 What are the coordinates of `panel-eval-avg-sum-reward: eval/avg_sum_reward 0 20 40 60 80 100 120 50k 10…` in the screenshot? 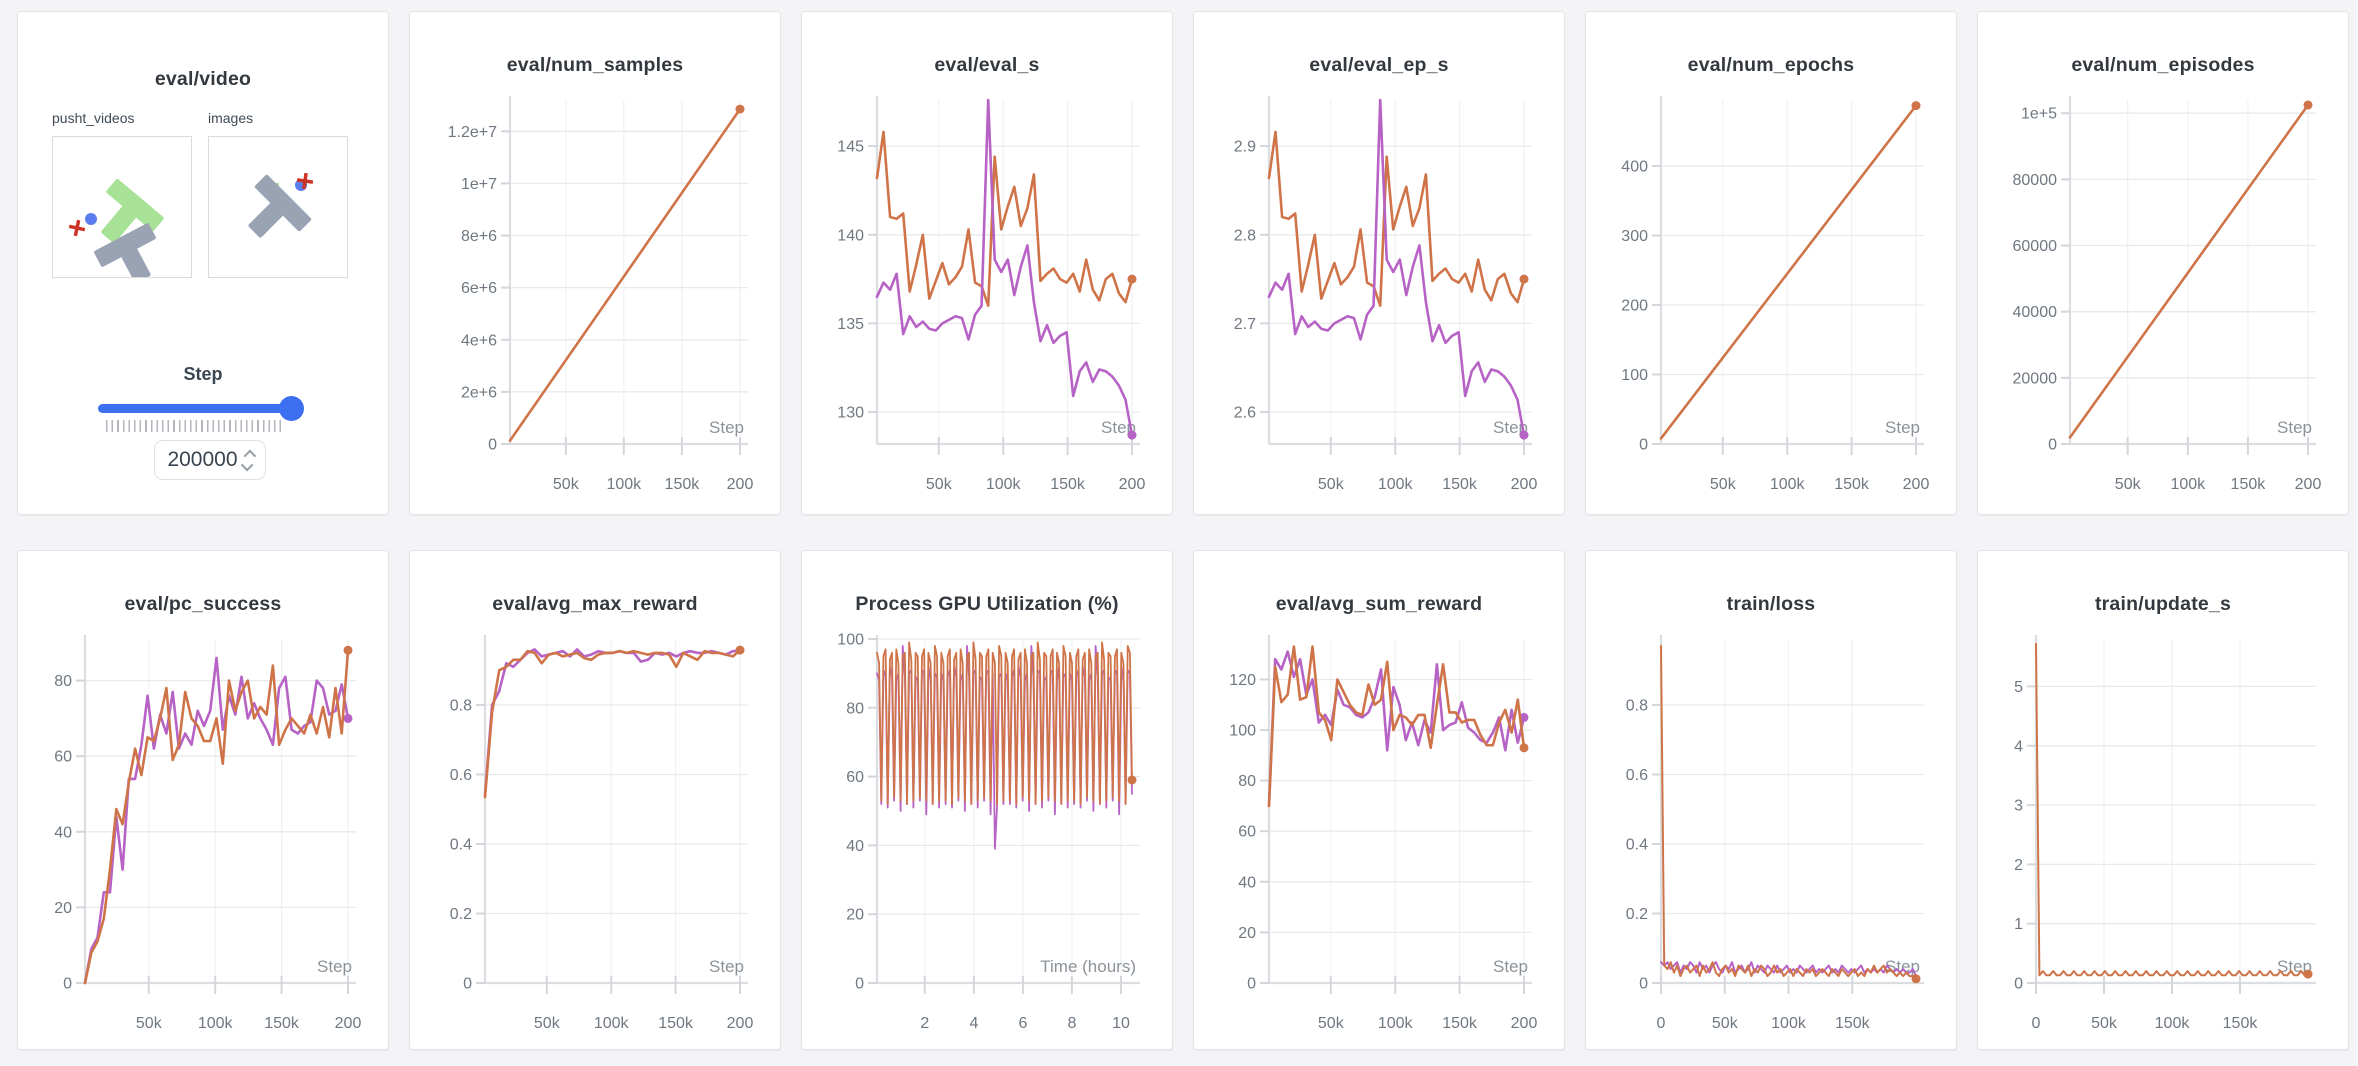 It's located at (1379, 800).